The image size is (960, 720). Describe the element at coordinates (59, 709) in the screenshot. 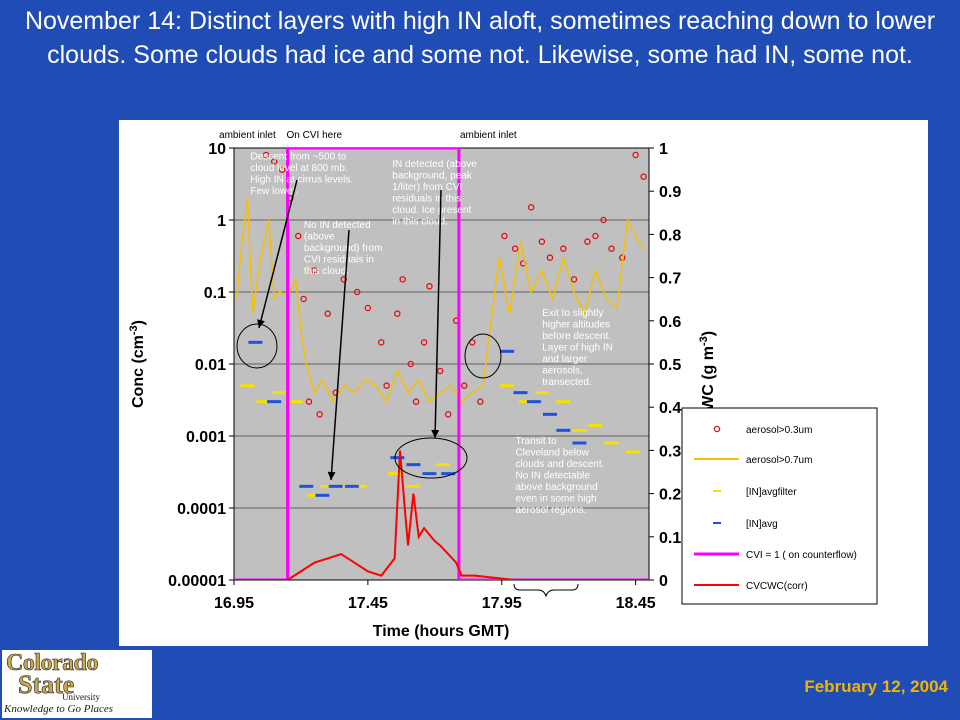

I see `logo-tagline: Knowledge to Go Places` at that location.